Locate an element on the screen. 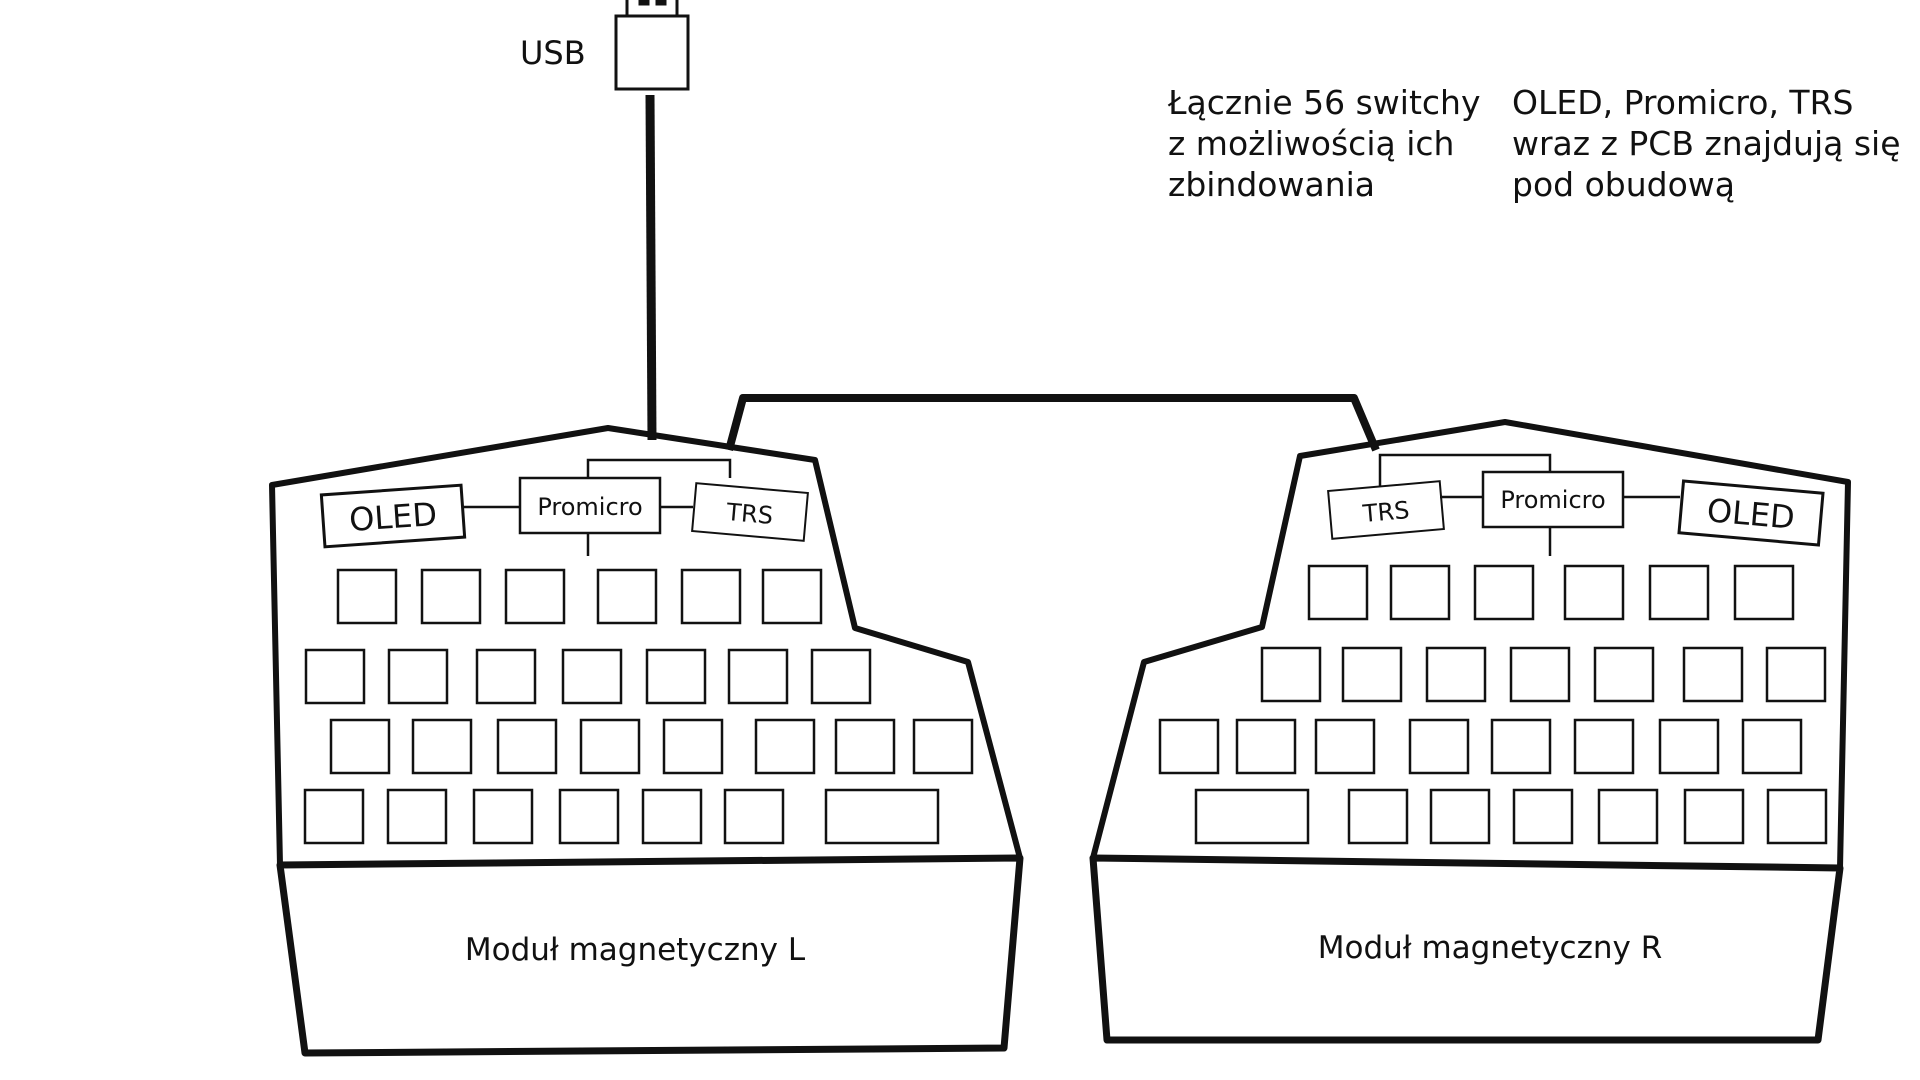 The image size is (1920, 1080). right-trs-label: TRS is located at coordinates (1386, 512).